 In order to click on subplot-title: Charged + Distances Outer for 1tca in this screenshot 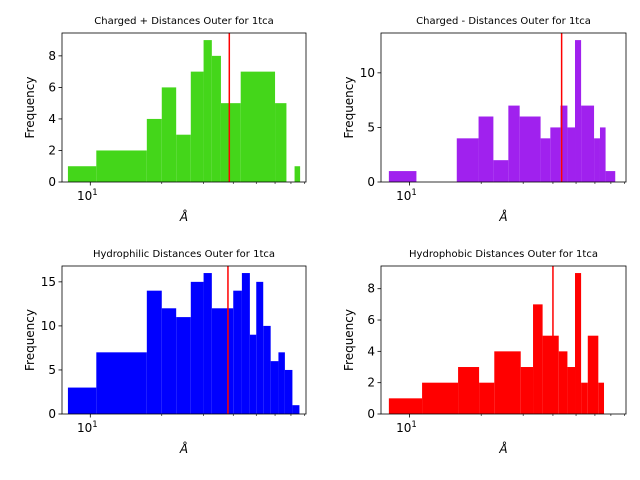, I will do `click(184, 21)`.